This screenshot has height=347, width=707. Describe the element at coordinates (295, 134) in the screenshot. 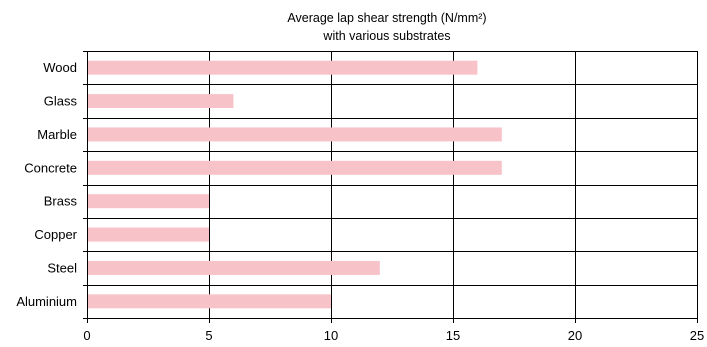

I see `bar-marble` at that location.